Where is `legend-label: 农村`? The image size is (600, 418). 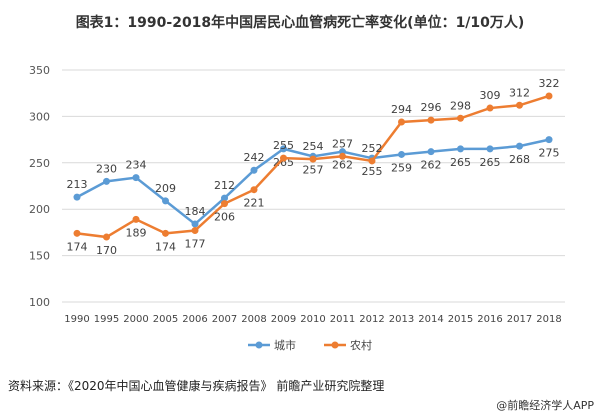 legend-label: 农村 is located at coordinates (361, 345).